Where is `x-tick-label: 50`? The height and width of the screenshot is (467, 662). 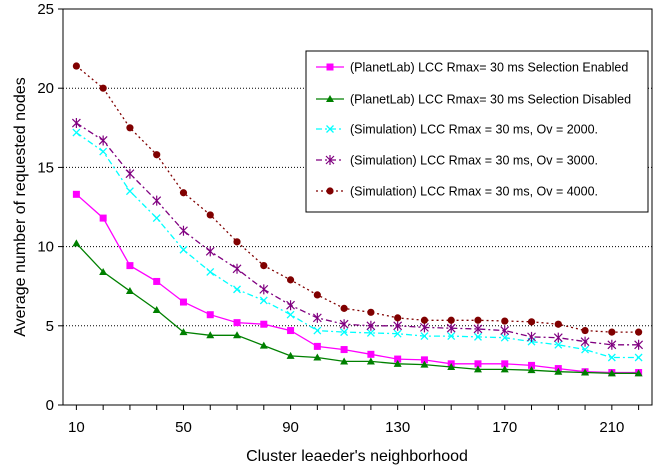
x-tick-label: 50 is located at coordinates (183, 427).